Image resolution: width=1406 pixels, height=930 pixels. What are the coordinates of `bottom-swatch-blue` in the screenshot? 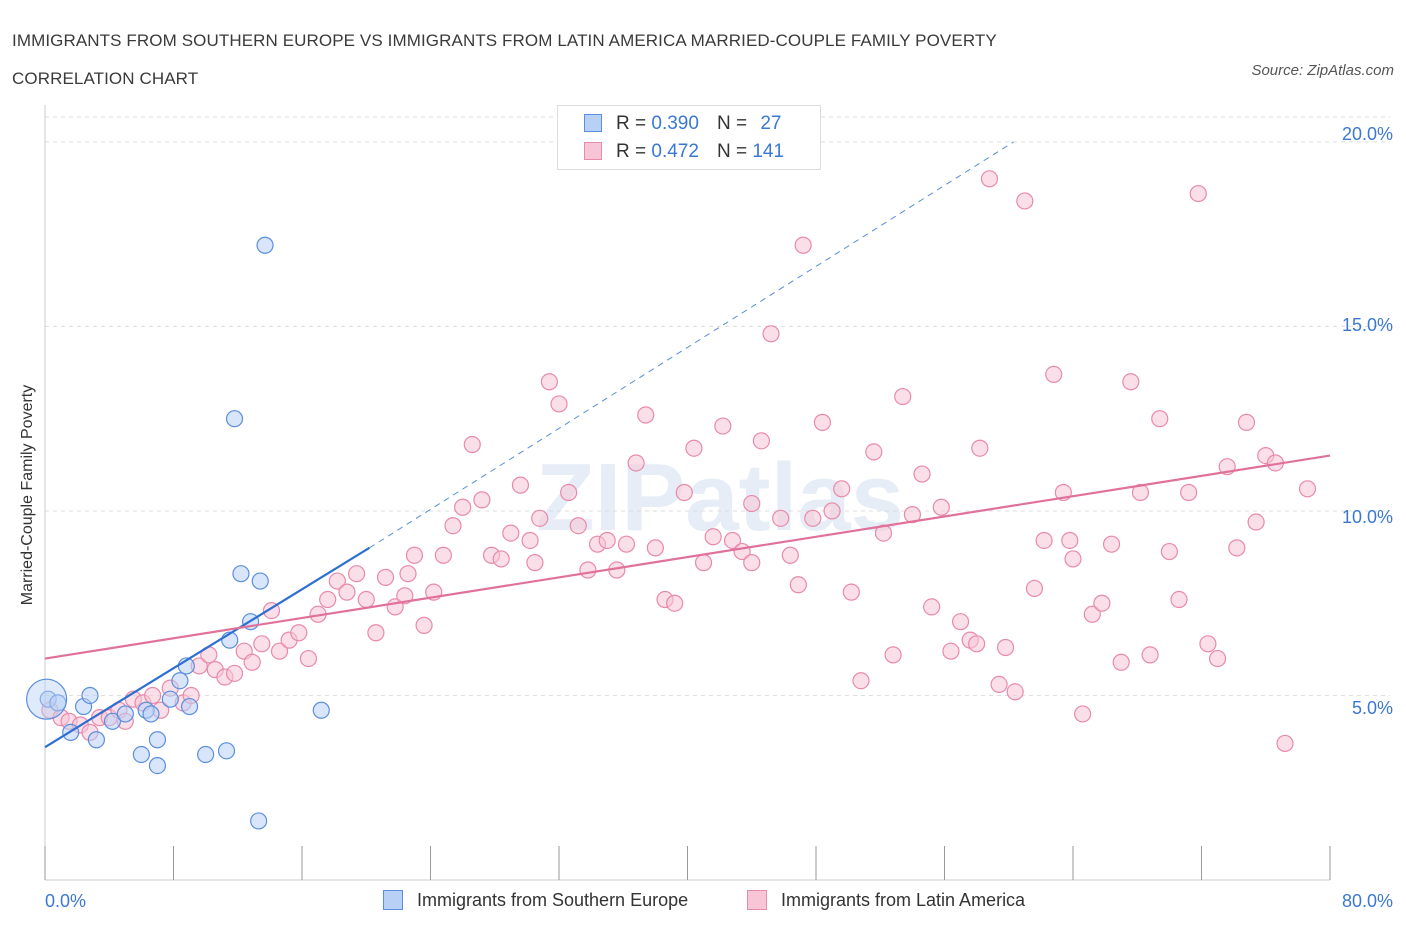 It's located at (393, 900).